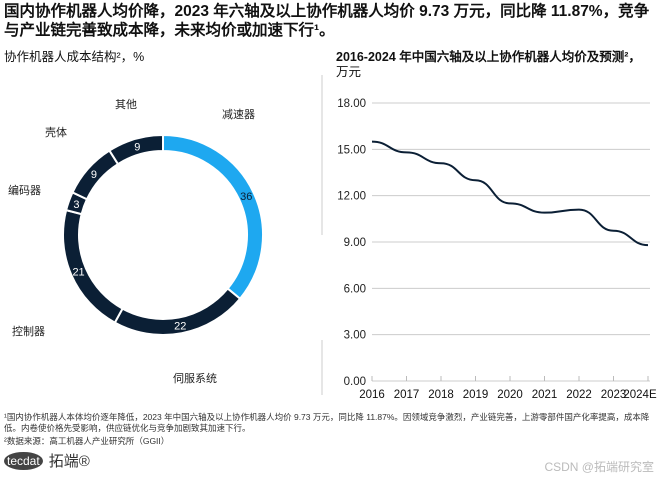 The height and width of the screenshot is (478, 660). Describe the element at coordinates (510, 193) in the screenshot. I see `price-line` at that location.